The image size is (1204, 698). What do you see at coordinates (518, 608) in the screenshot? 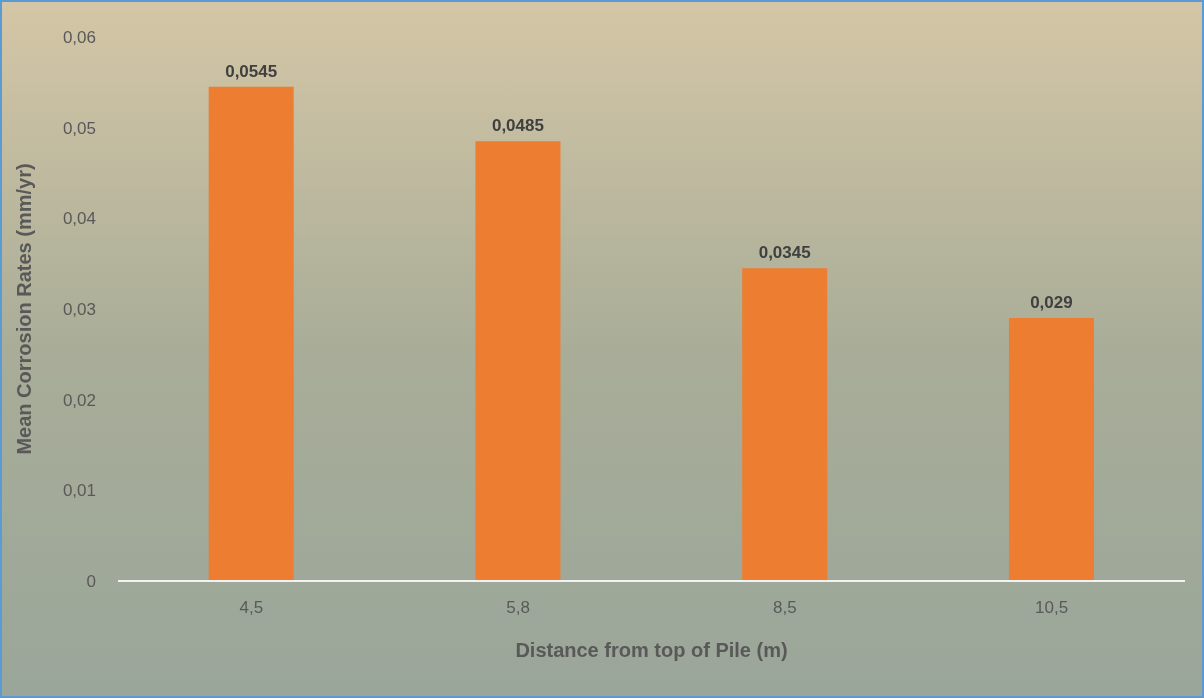
I see `x-tick-label: 5,8` at bounding box center [518, 608].